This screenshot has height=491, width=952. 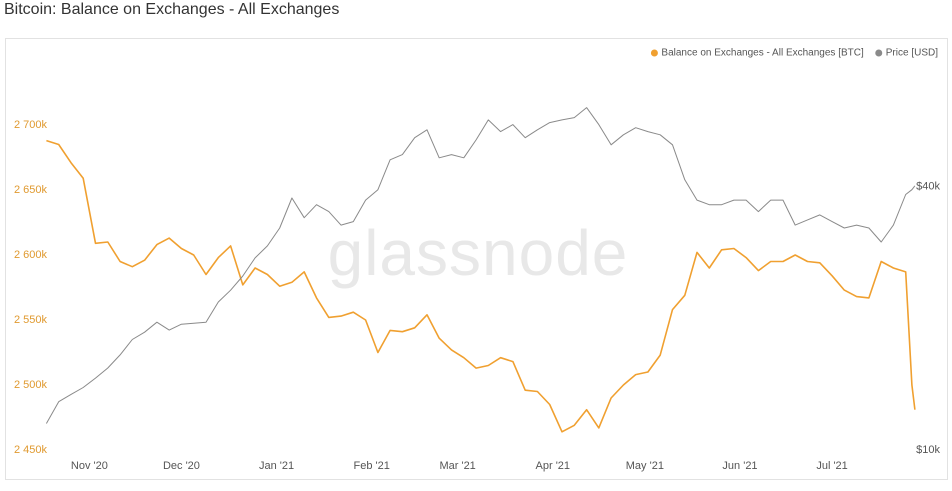 What do you see at coordinates (831, 466) in the screenshot?
I see `x-tick-label: Jul '21` at bounding box center [831, 466].